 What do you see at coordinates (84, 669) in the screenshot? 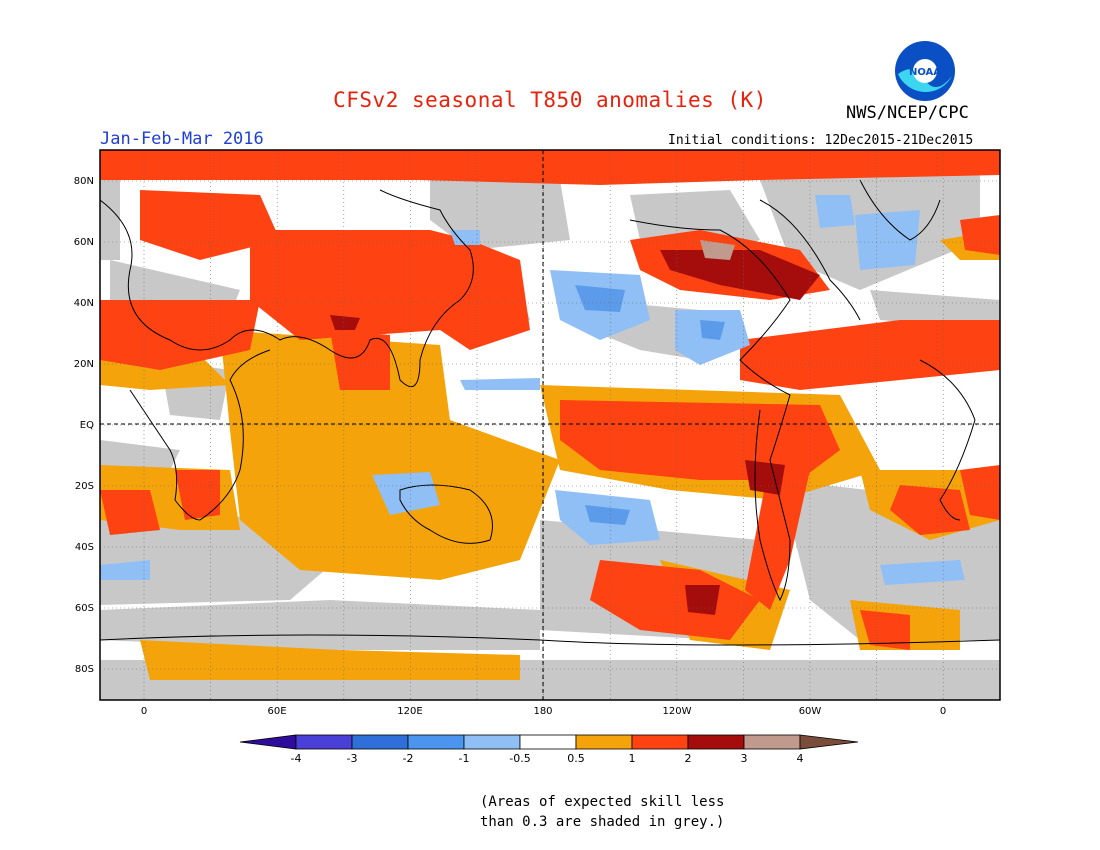
I see `lat-label: 80S` at bounding box center [84, 669].